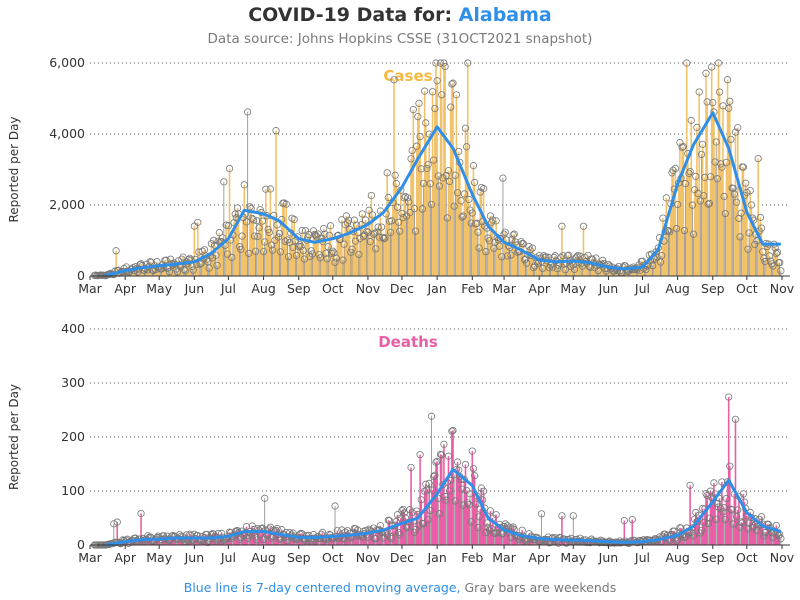 Image resolution: width=800 pixels, height=600 pixels. What do you see at coordinates (159, 288) in the screenshot?
I see `x-tick-label: May` at bounding box center [159, 288].